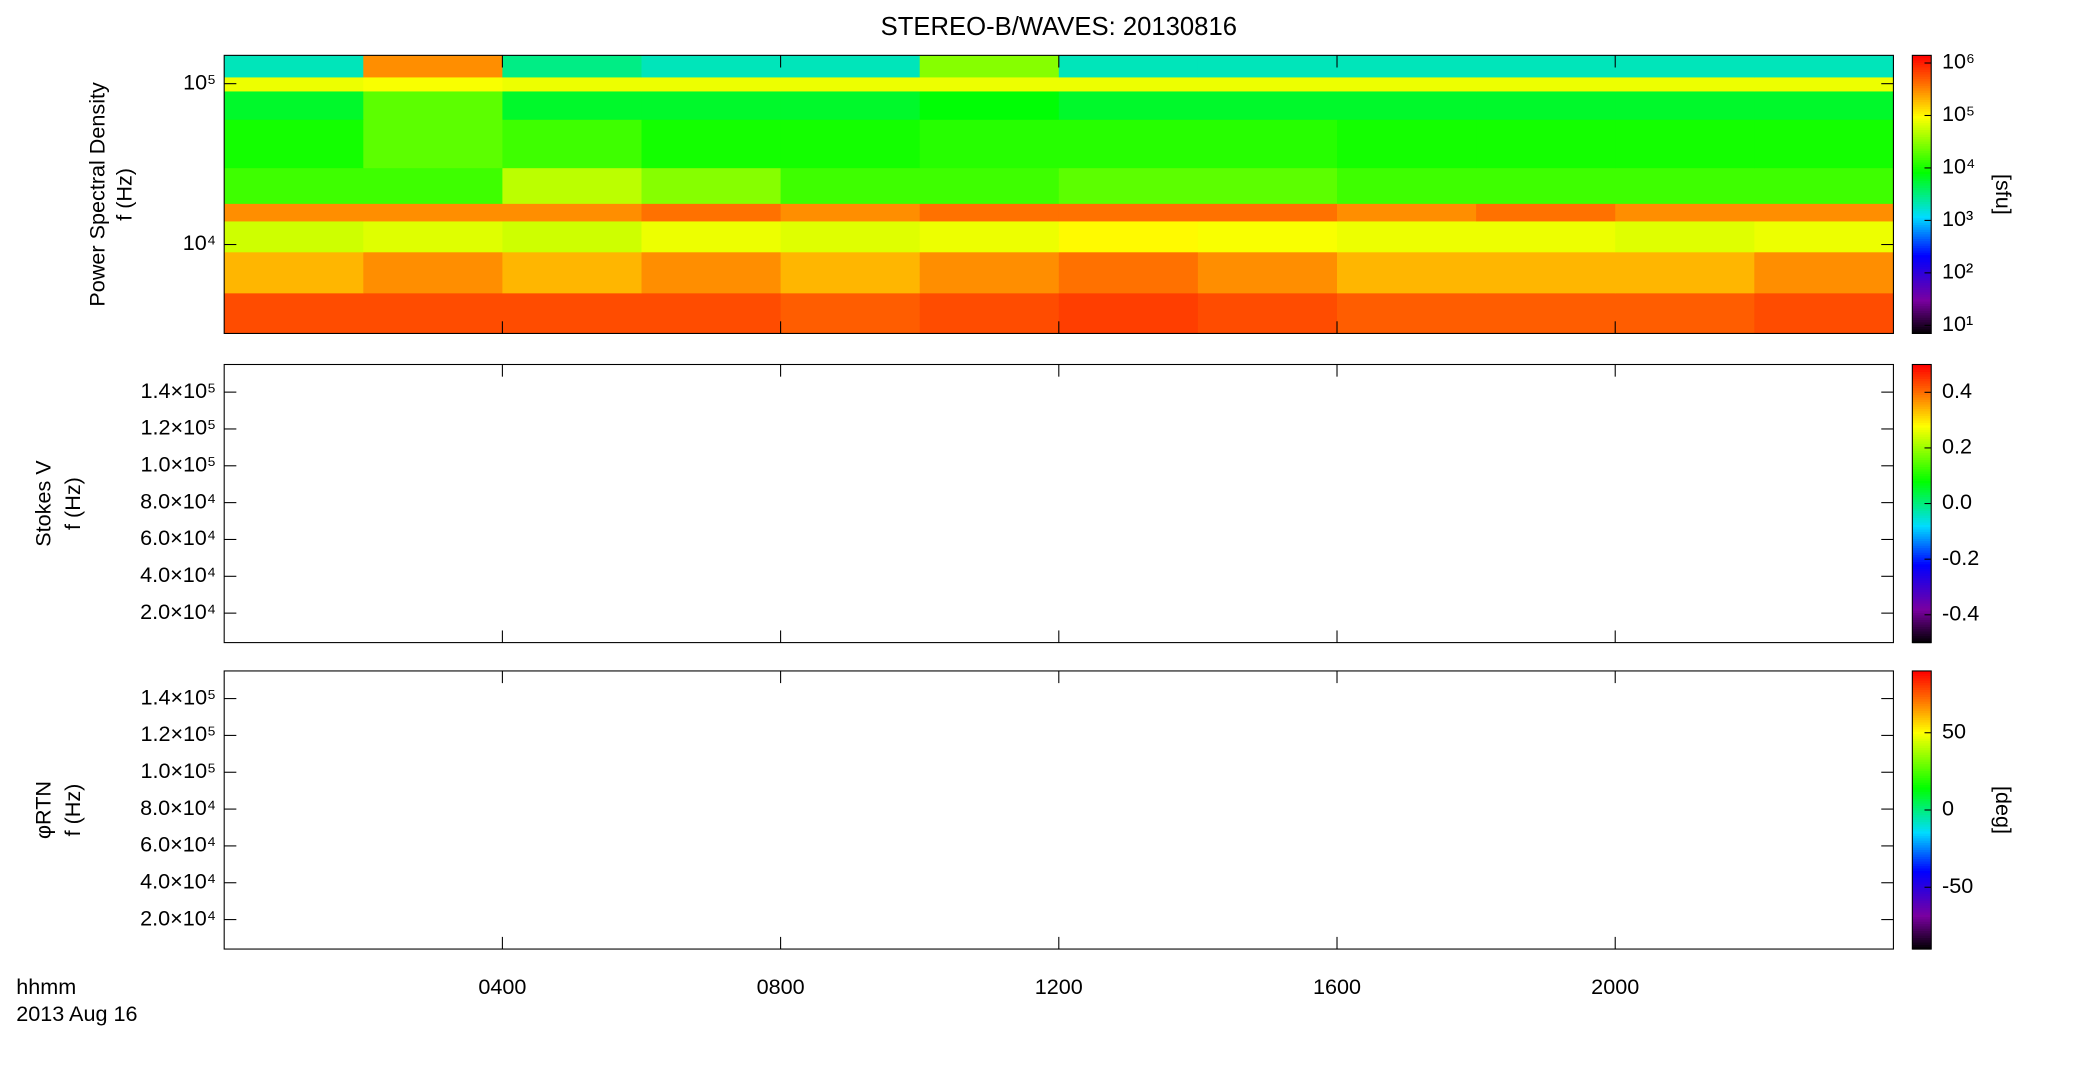 This screenshot has width=2096, height=1080. I want to click on colorbar-tick-label: 10⁶, so click(1958, 61).